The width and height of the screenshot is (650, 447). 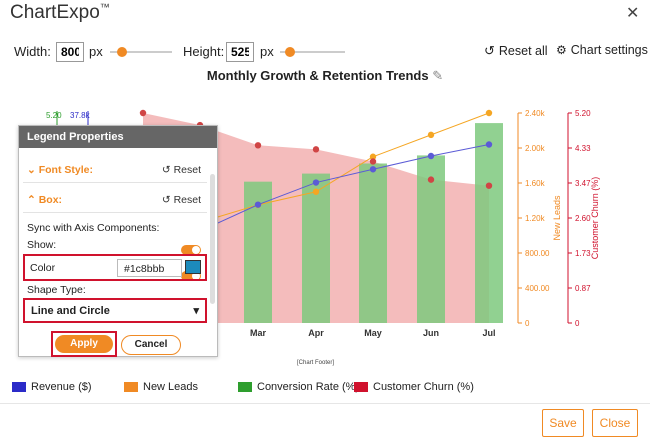 What do you see at coordinates (33, 170) in the screenshot?
I see `chevron-down-icon: ⌄` at bounding box center [33, 170].